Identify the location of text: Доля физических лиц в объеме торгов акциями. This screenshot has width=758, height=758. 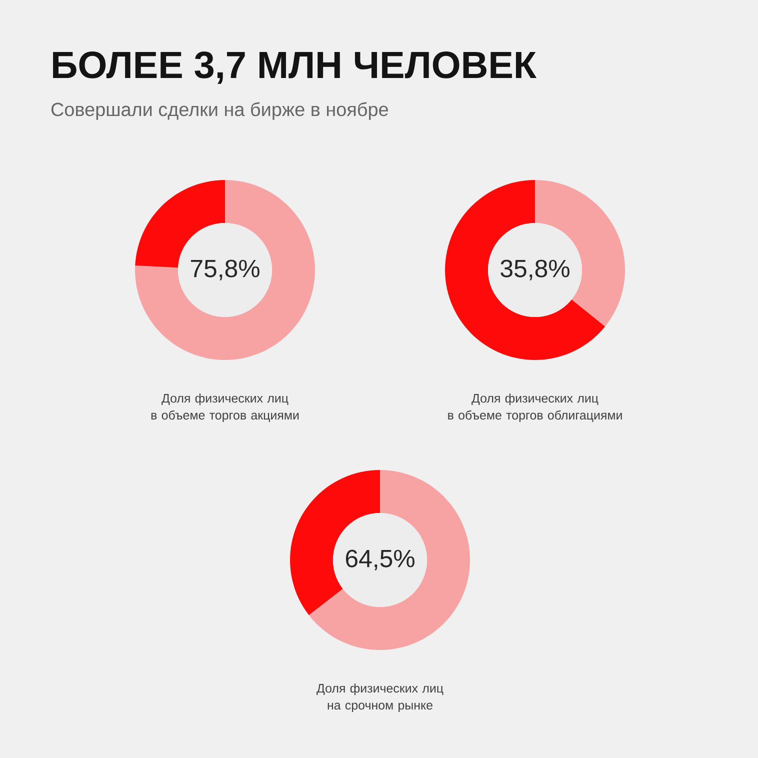
(225, 408).